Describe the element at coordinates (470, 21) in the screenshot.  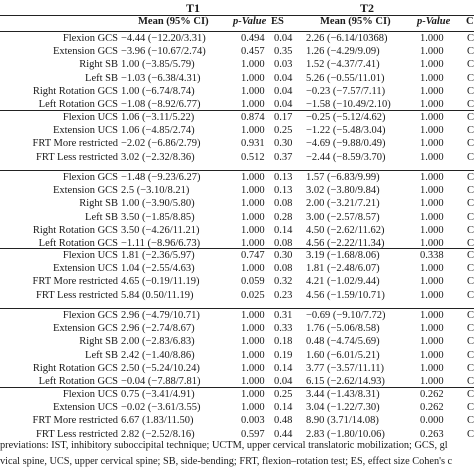
I see `col-header-cut: C` at that location.